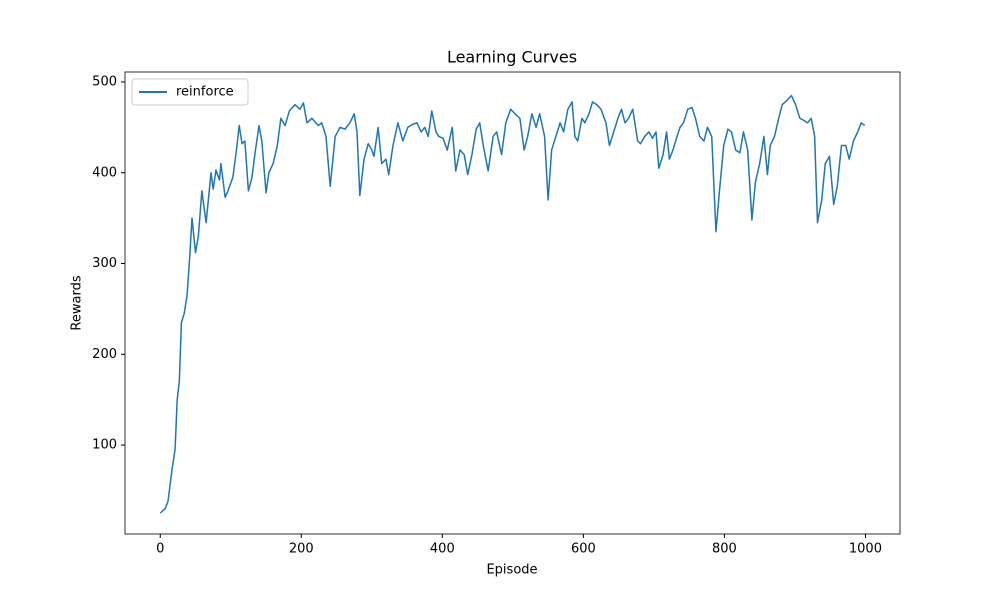 Image resolution: width=1000 pixels, height=600 pixels. I want to click on y-tick-label: 300, so click(104, 263).